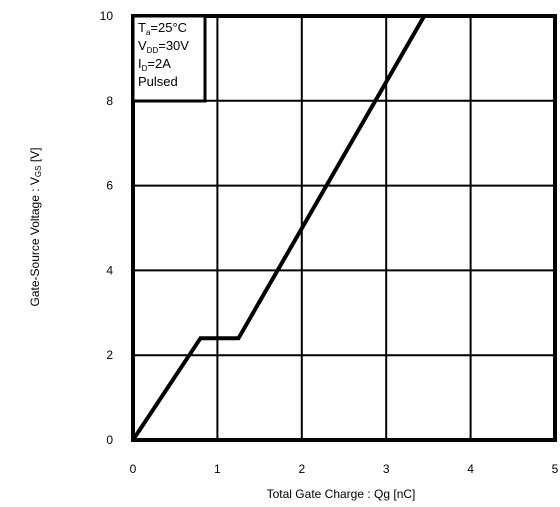  I want to click on condition-supply-voltage: VDD=30V, so click(163, 46).